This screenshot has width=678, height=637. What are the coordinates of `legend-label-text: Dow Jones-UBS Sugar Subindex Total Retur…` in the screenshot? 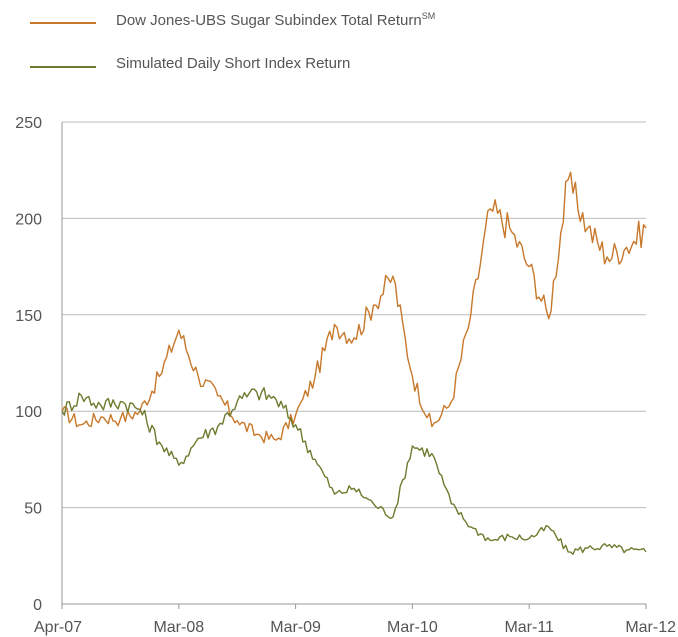 It's located at (269, 20).